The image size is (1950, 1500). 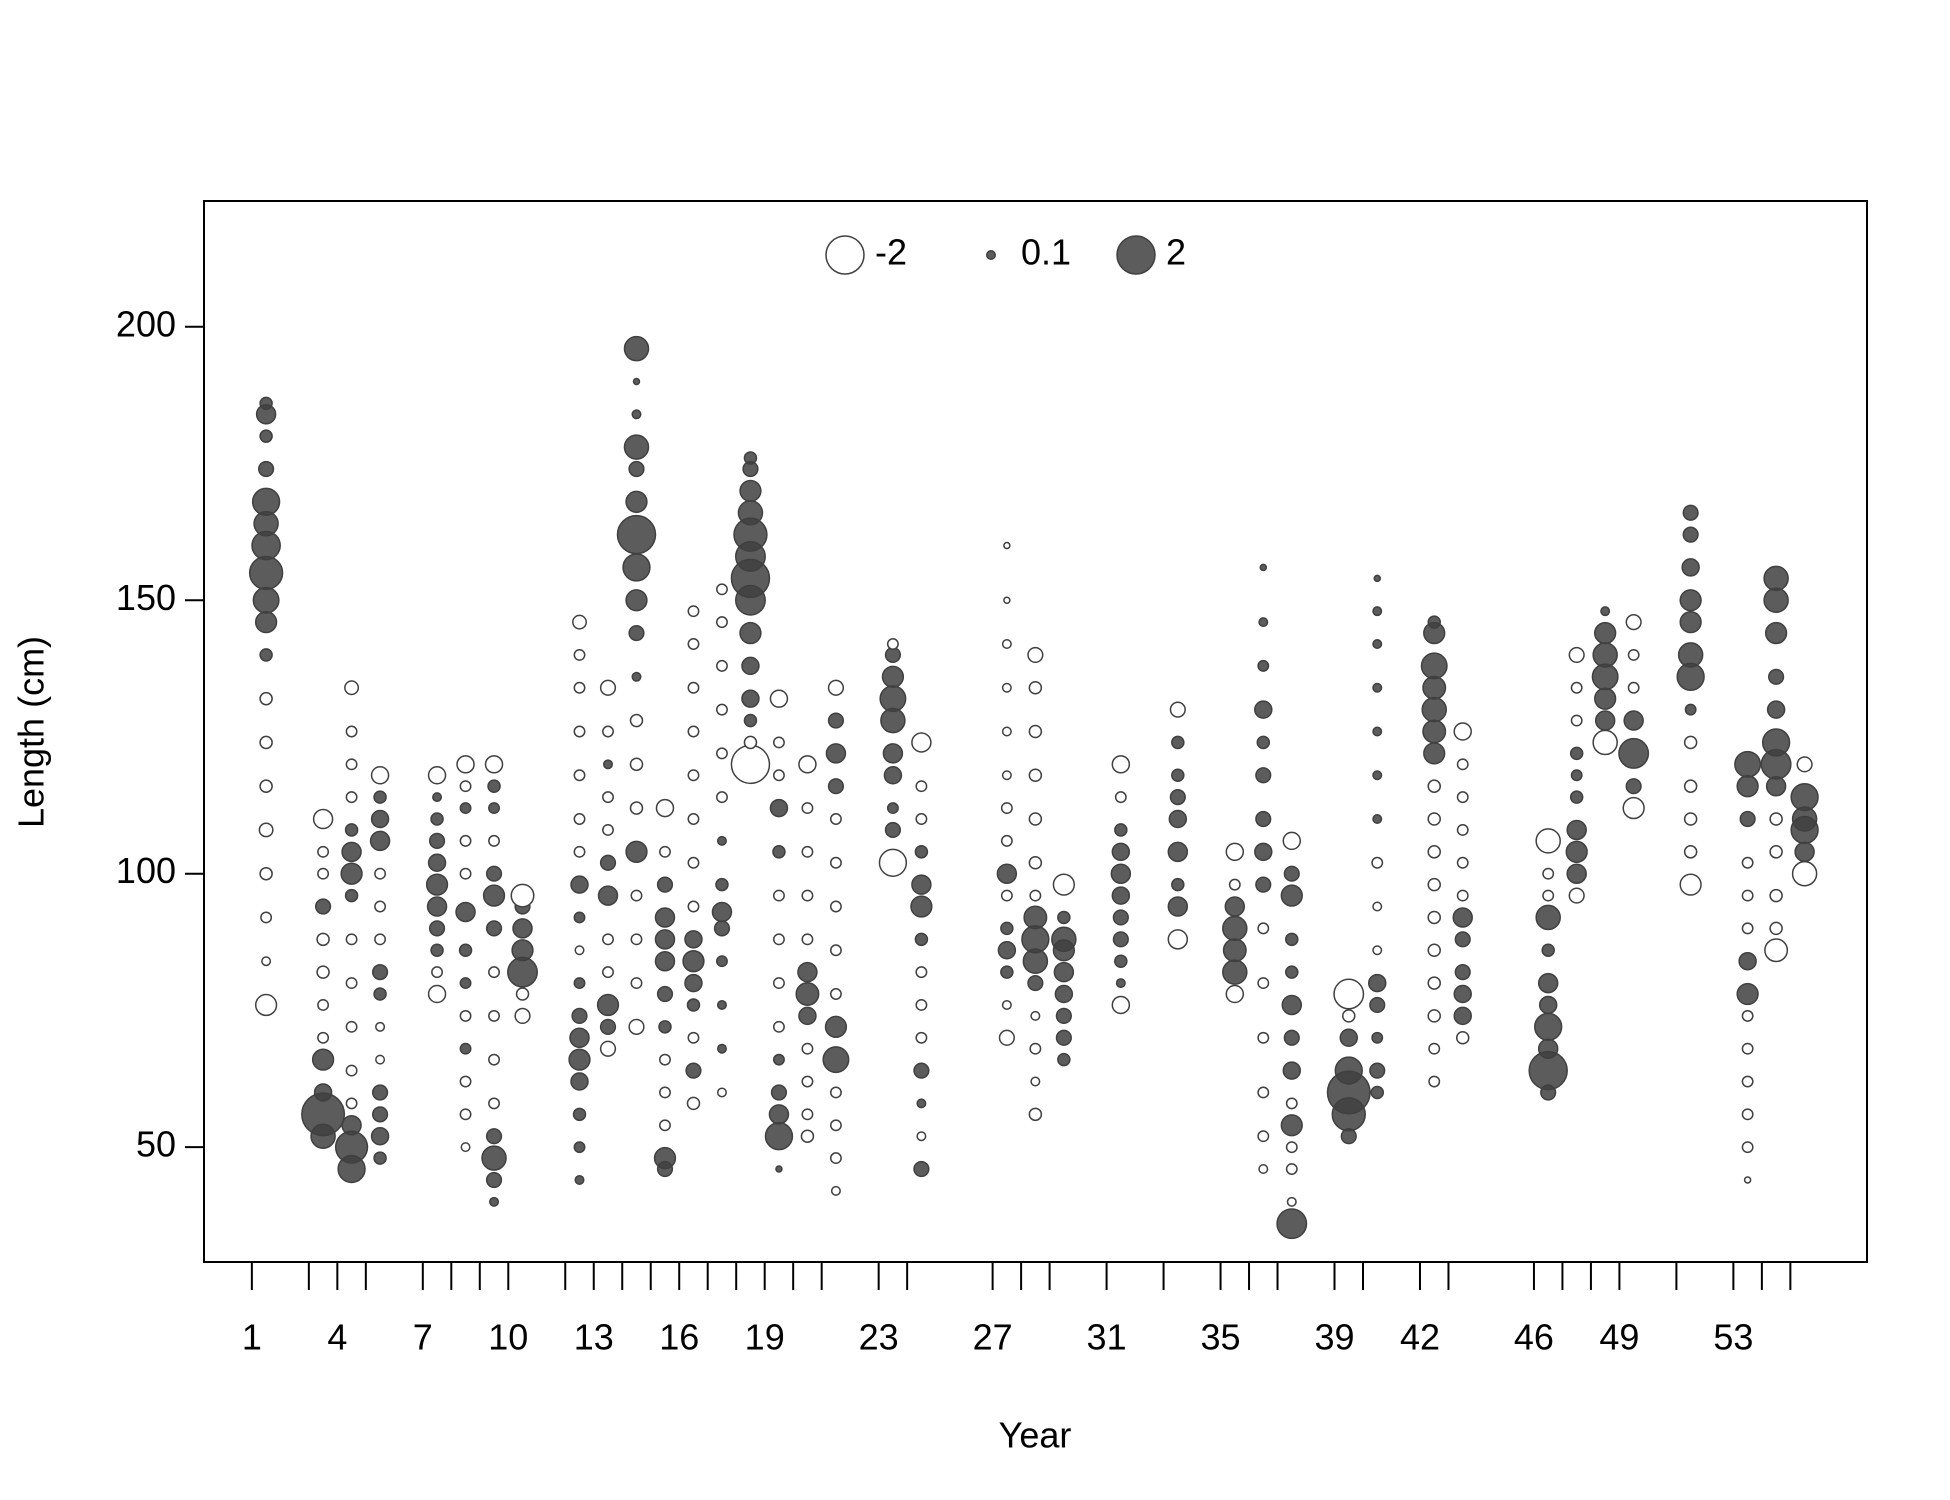 What do you see at coordinates (845, 255) in the screenshot?
I see `legend-symbol` at bounding box center [845, 255].